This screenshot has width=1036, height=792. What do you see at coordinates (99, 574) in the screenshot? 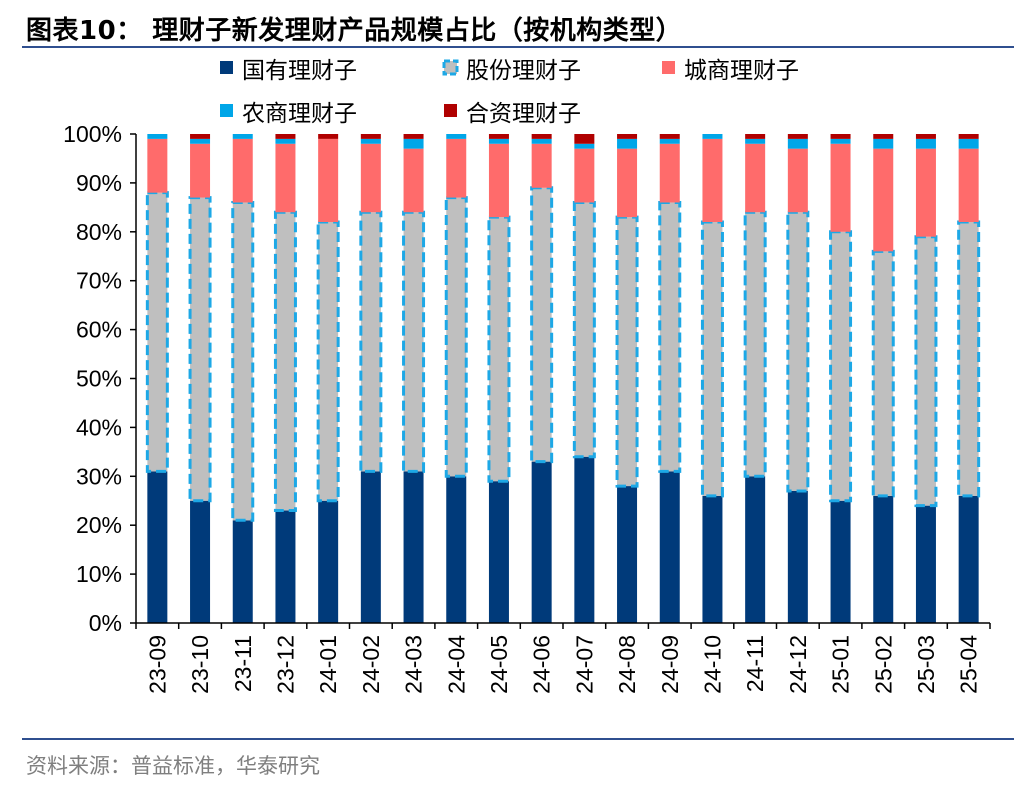
I see `y-tick-label: 10%` at bounding box center [99, 574].